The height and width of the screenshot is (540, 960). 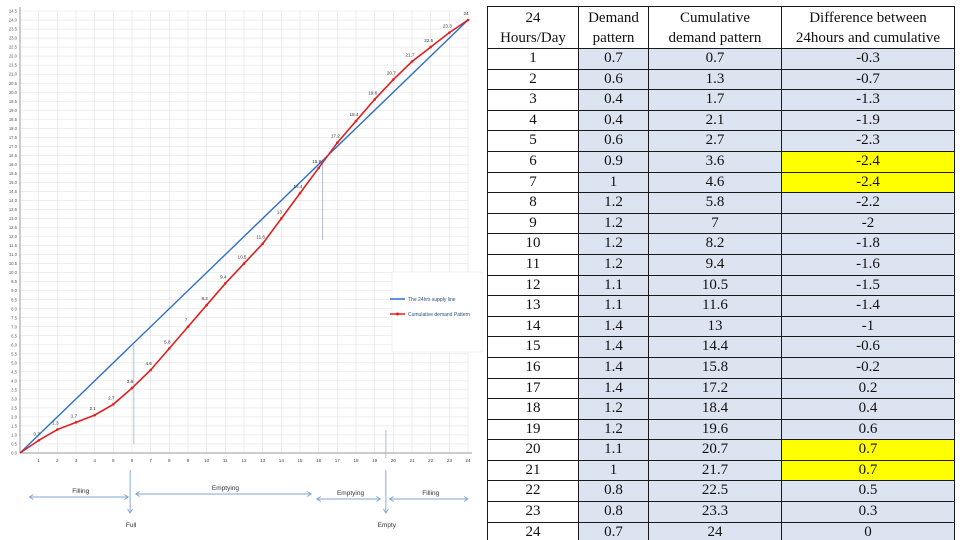 What do you see at coordinates (868, 79) in the screenshot?
I see `cell-difference: -0.7` at bounding box center [868, 79].